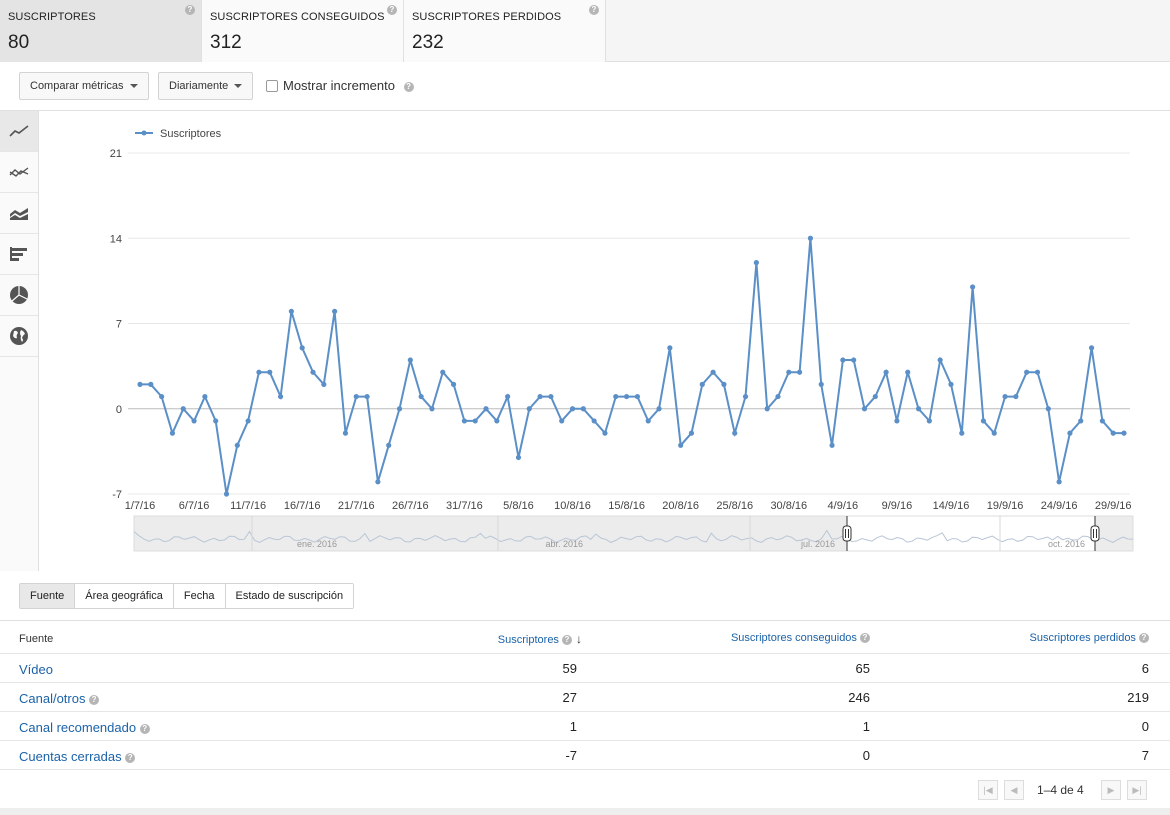 The width and height of the screenshot is (1170, 815). Describe the element at coordinates (101, 31) in the screenshot. I see `metric-card-subscribers: SUSCRIPTORES 80 ?` at that location.